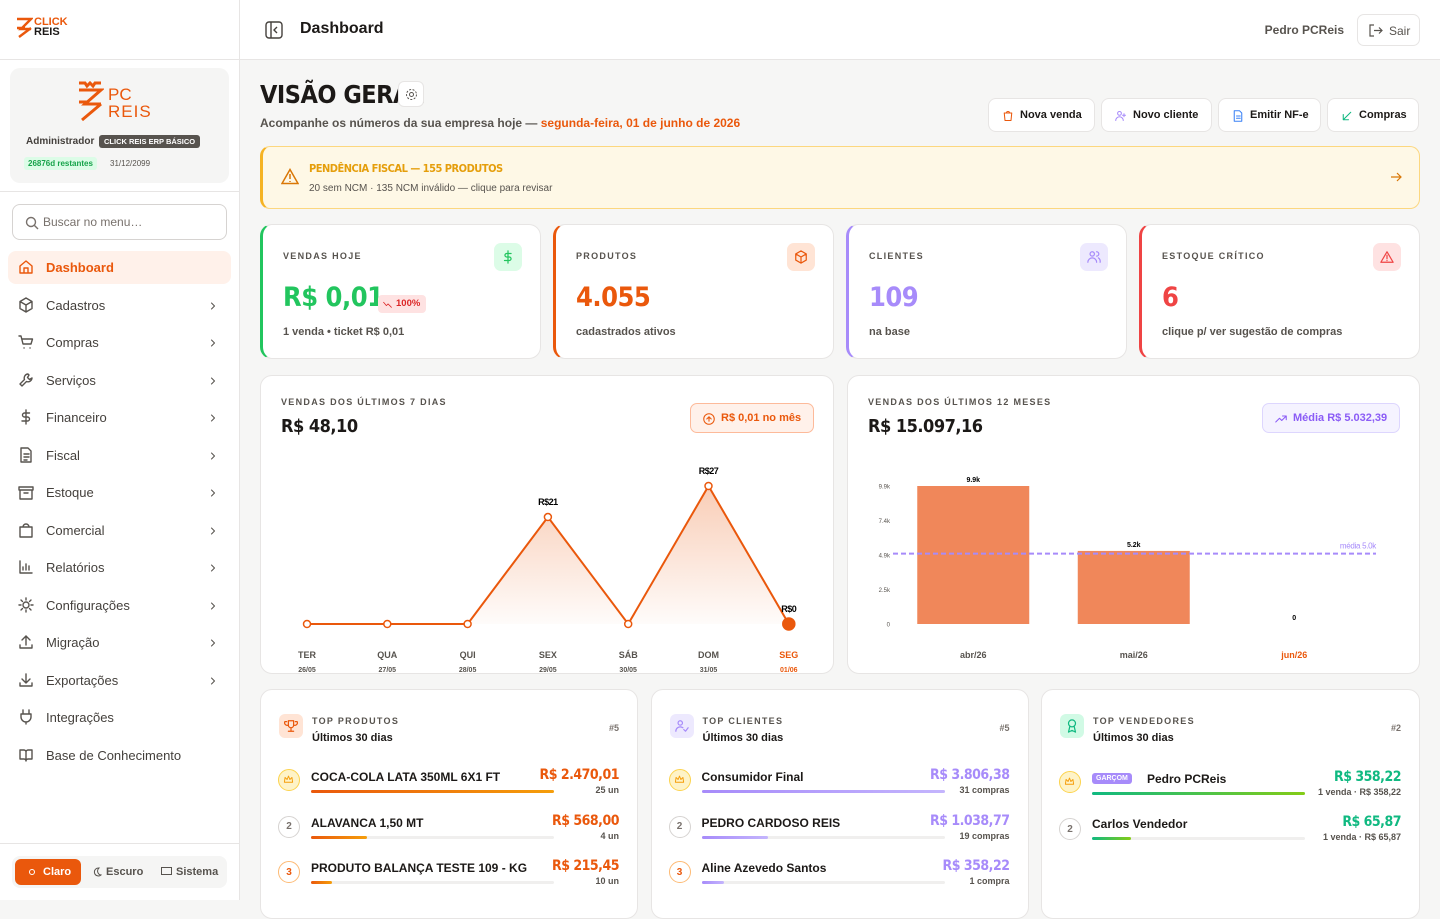 Image resolution: width=1440 pixels, height=919 pixels. I want to click on chevron, so click(213, 343).